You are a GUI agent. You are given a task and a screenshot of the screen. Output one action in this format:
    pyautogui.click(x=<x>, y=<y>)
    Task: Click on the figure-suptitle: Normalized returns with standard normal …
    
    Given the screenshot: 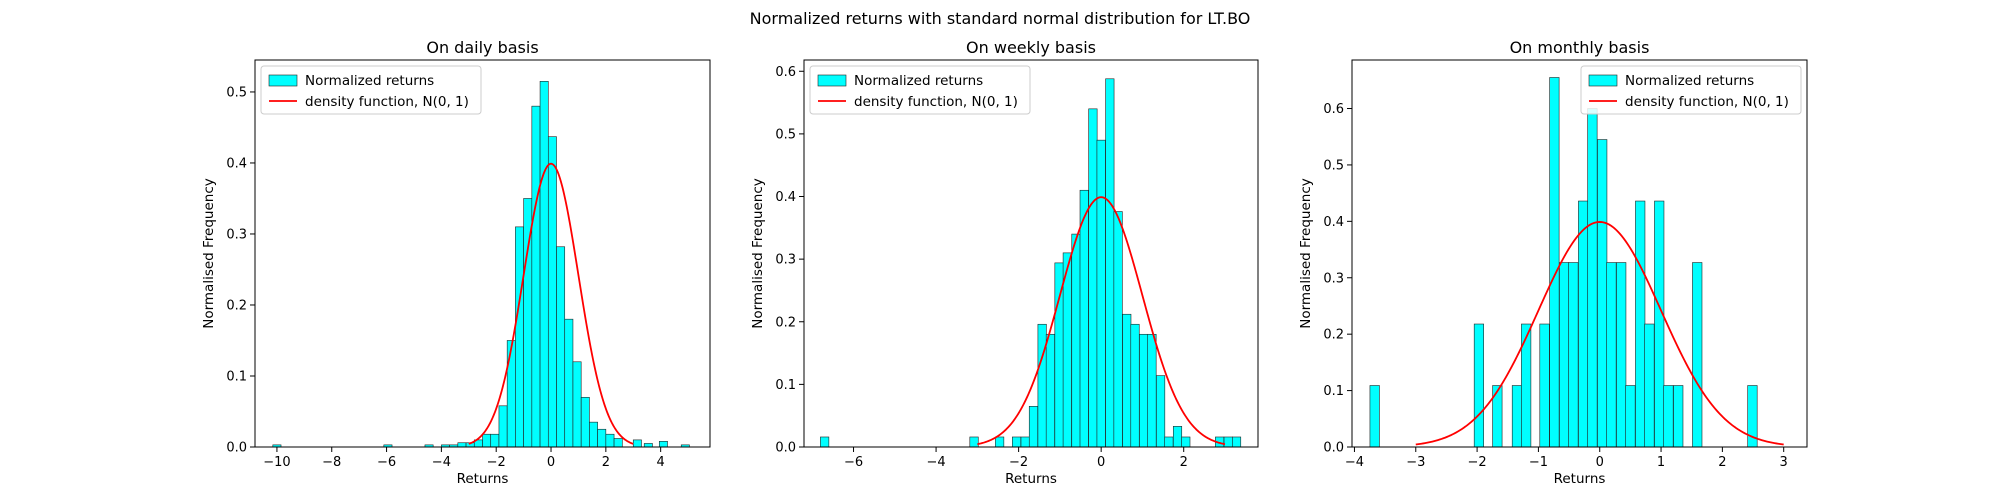 What is the action you would take?
    pyautogui.click(x=1000, y=18)
    